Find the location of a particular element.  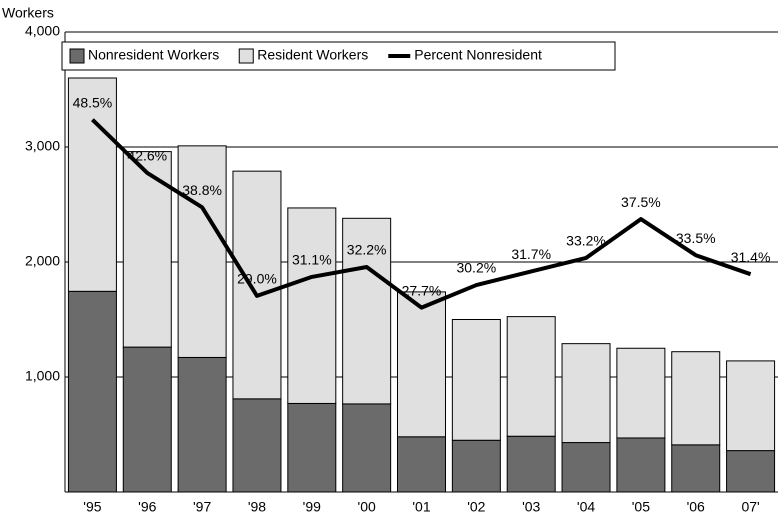

data-label: 31.7% is located at coordinates (531, 254).